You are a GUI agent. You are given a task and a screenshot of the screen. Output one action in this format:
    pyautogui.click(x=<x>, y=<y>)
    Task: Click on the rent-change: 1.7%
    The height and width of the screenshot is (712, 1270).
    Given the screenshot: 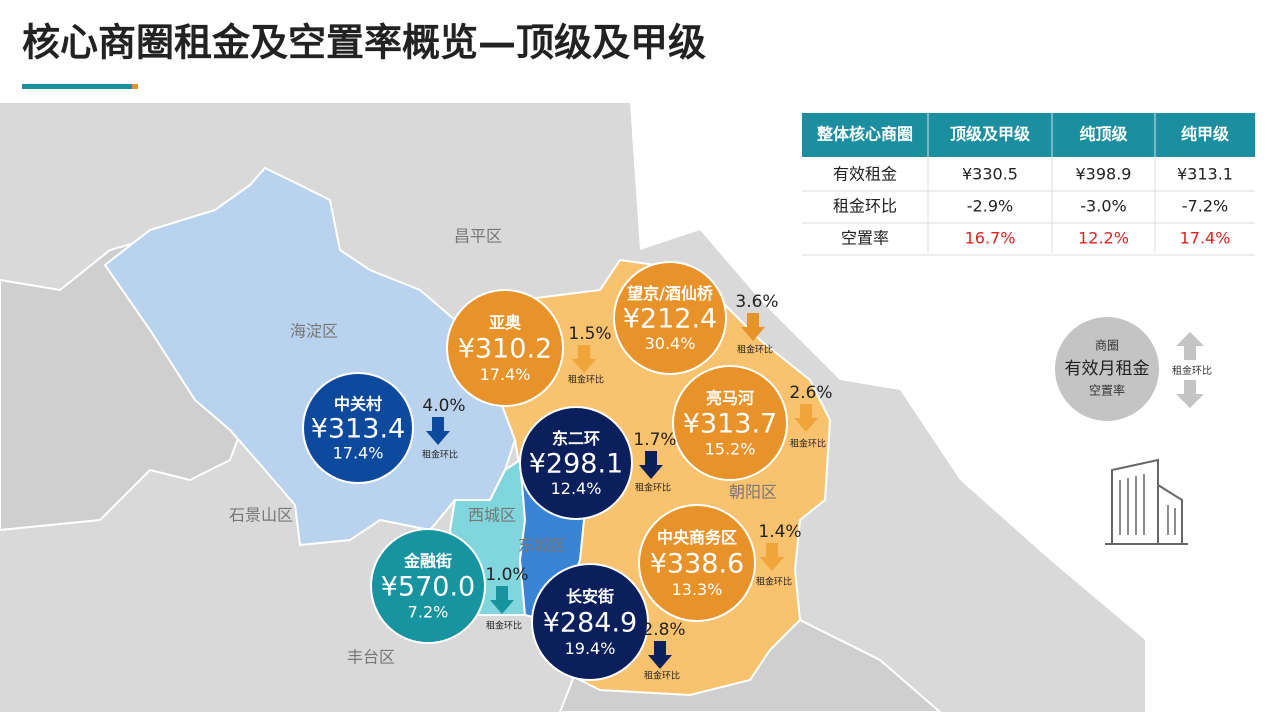 What is the action you would take?
    pyautogui.click(x=654, y=440)
    